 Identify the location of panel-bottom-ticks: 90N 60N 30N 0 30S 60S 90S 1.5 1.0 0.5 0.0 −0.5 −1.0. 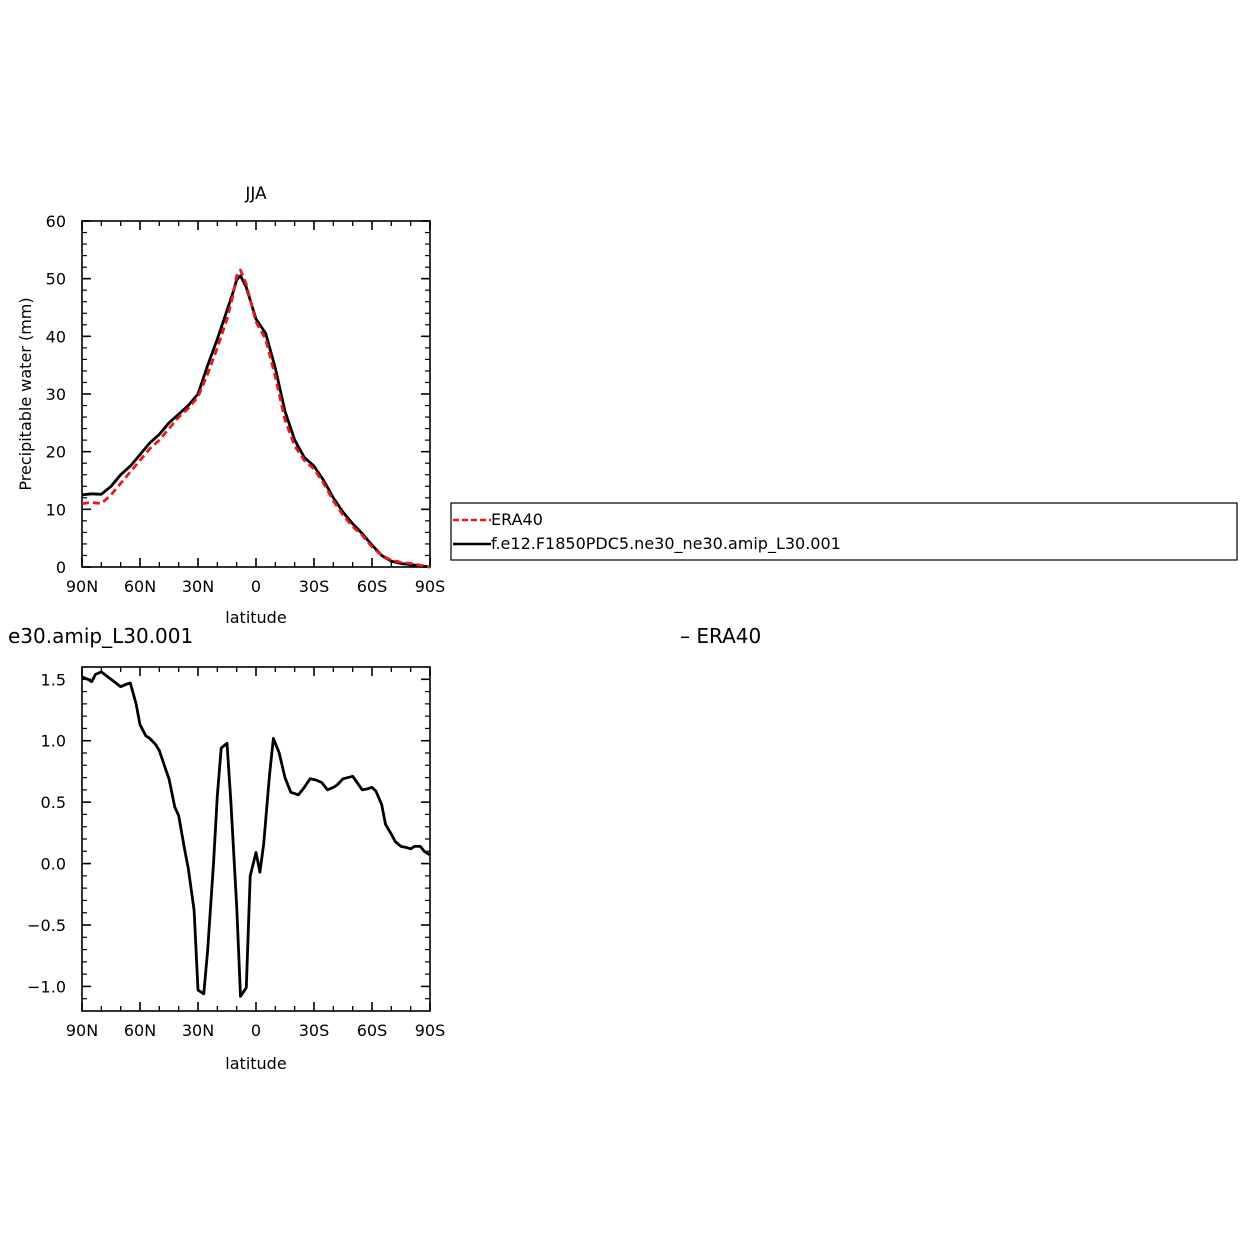
(236, 853).